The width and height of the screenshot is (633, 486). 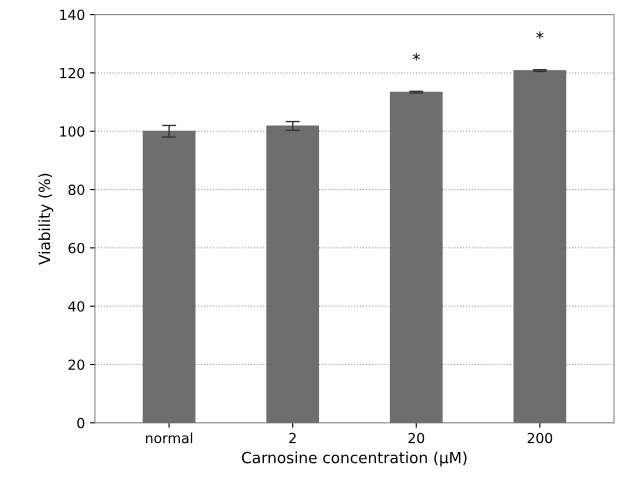 What do you see at coordinates (76, 364) in the screenshot?
I see `y-tick-label: 20` at bounding box center [76, 364].